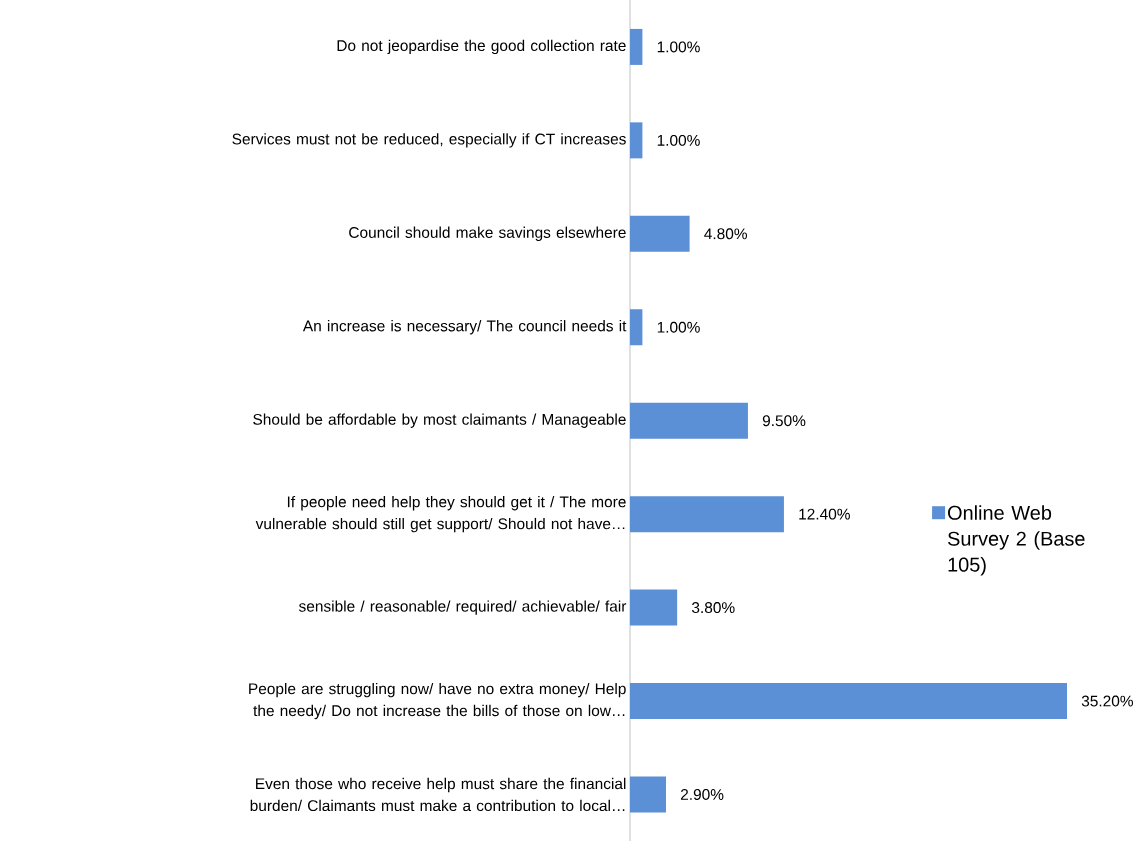  I want to click on legend-label: Online Web Survey 2 (Base 105), so click(1016, 540).